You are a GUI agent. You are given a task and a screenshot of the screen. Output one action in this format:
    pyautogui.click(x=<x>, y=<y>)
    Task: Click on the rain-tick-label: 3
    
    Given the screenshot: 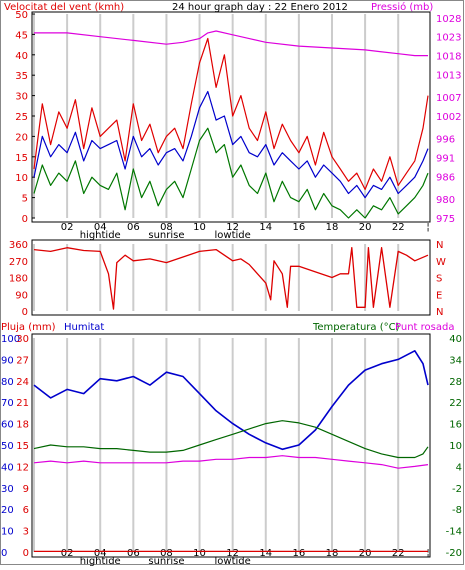 What is the action you would take?
    pyautogui.click(x=26, y=532)
    